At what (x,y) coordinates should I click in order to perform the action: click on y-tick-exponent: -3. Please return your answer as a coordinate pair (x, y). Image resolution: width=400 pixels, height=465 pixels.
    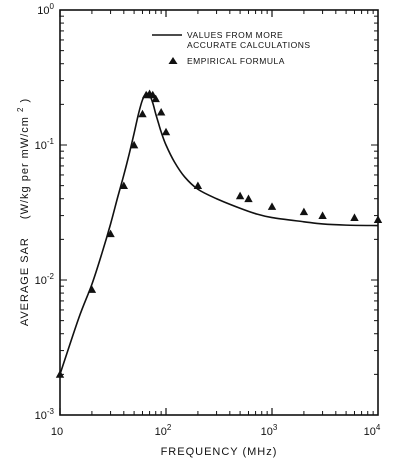
    Looking at the image, I should click on (51, 411).